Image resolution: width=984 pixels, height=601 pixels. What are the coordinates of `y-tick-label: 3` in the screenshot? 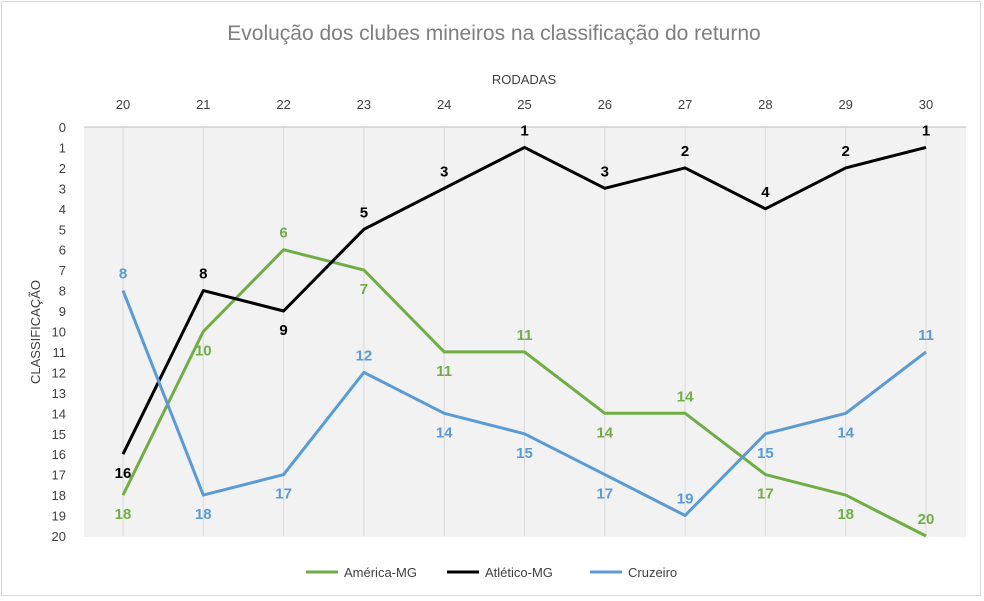 It's located at (62, 188).